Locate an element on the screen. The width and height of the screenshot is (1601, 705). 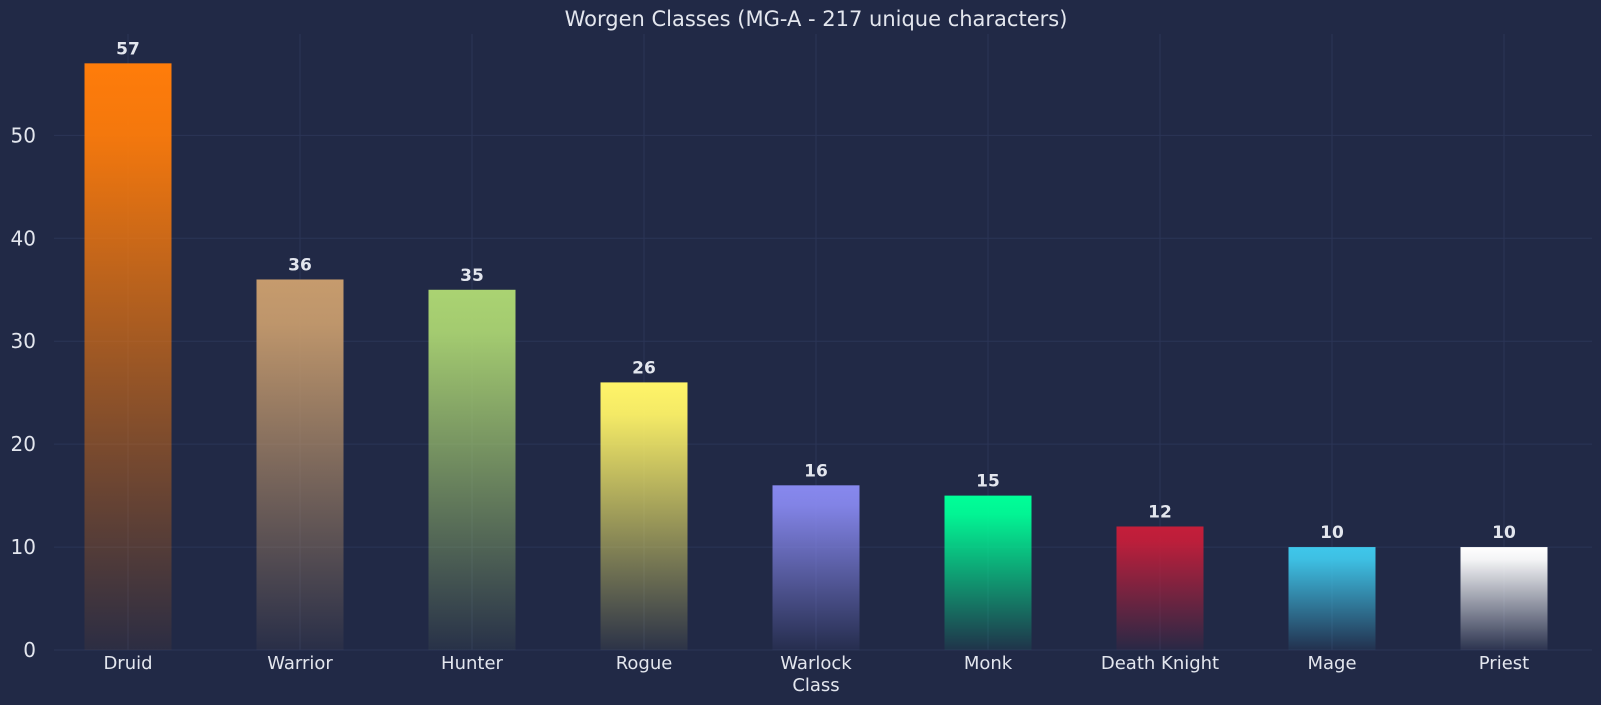
y-tick-label: 20 is located at coordinates (23, 444).